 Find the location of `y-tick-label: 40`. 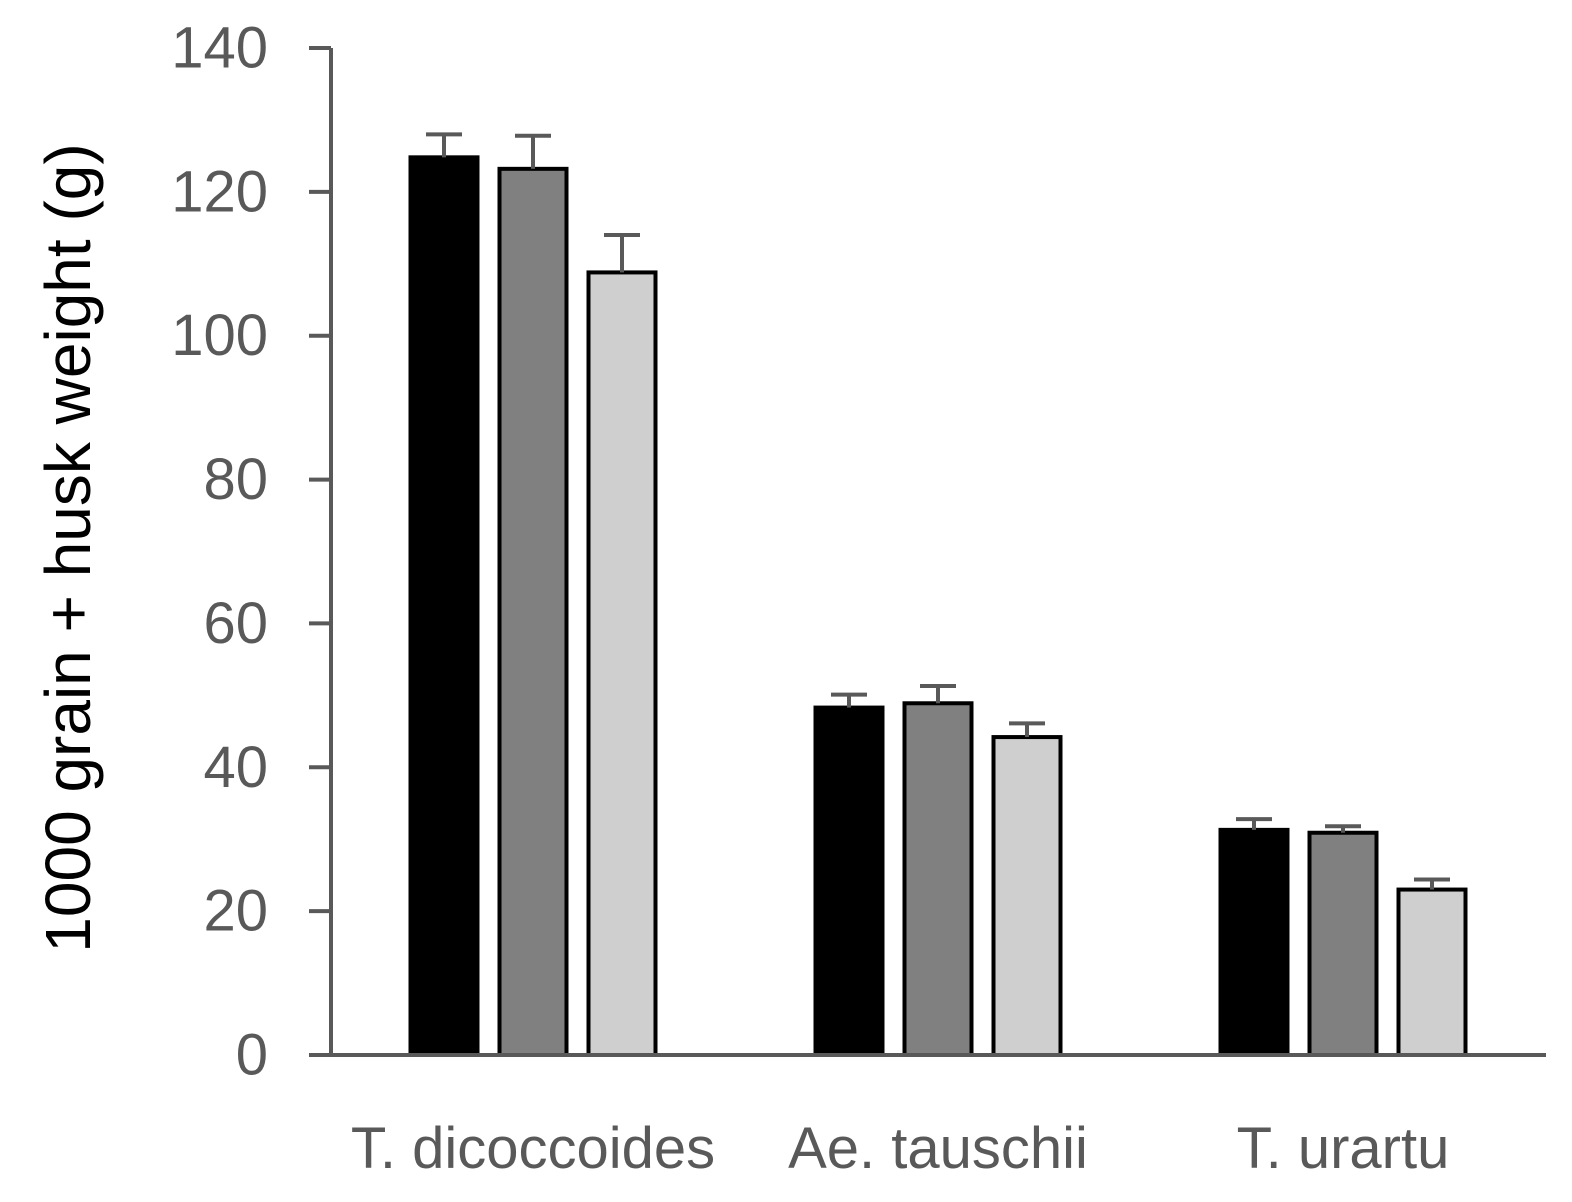

y-tick-label: 40 is located at coordinates (235, 767).